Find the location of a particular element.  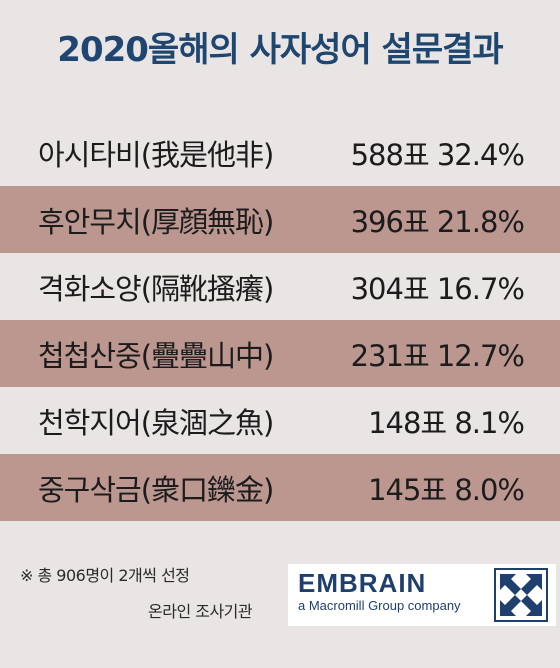

result-row: 아시타비(我是他非) 588표 32.4% is located at coordinates (280, 152).